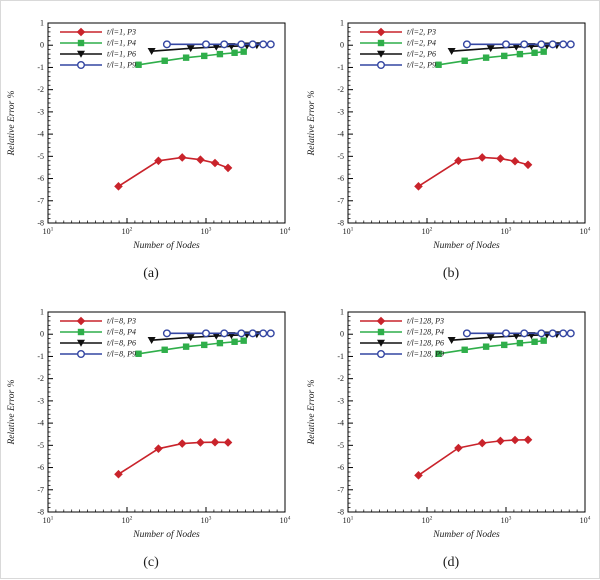 This screenshot has height=580, width=600. Describe the element at coordinates (398, 49) in the screenshot. I see `legend: t/l=2, P3 t/l=2, P4 t/l=2, P6 t/l=2, P9` at that location.